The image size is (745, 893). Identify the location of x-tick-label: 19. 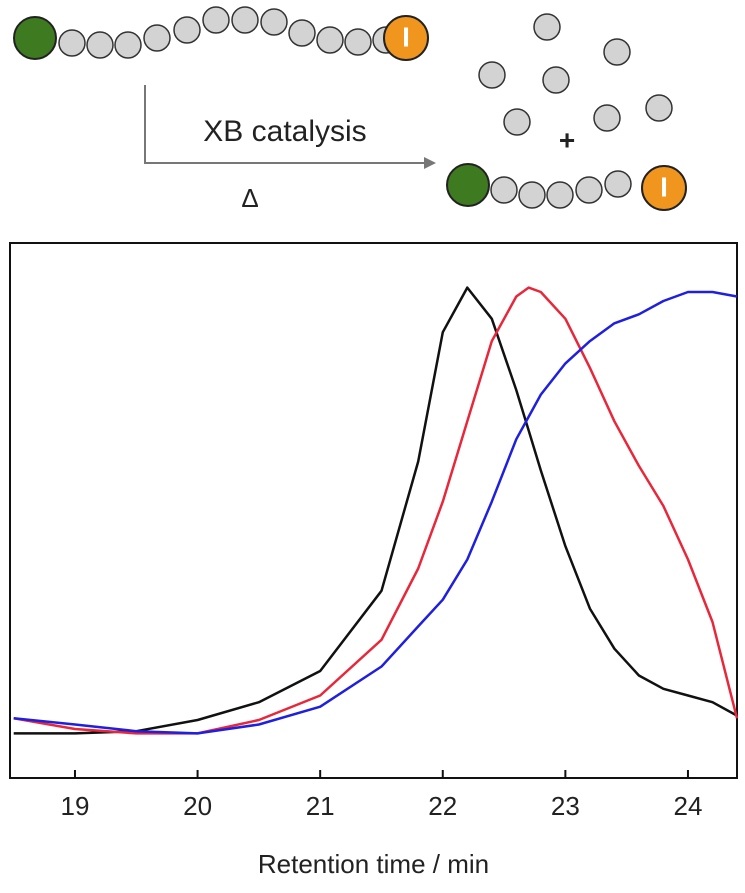
(75, 806).